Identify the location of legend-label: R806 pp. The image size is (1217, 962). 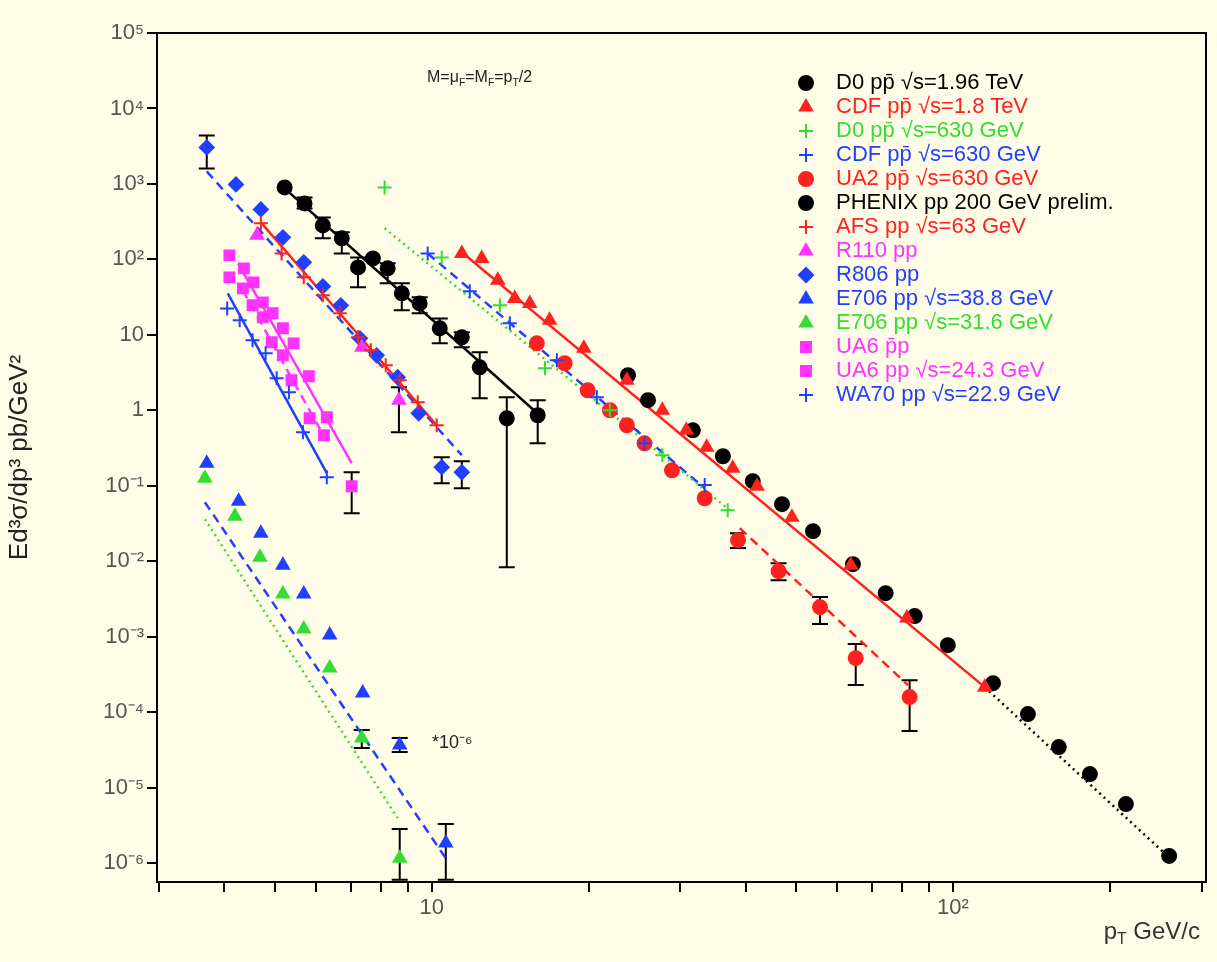
(878, 274).